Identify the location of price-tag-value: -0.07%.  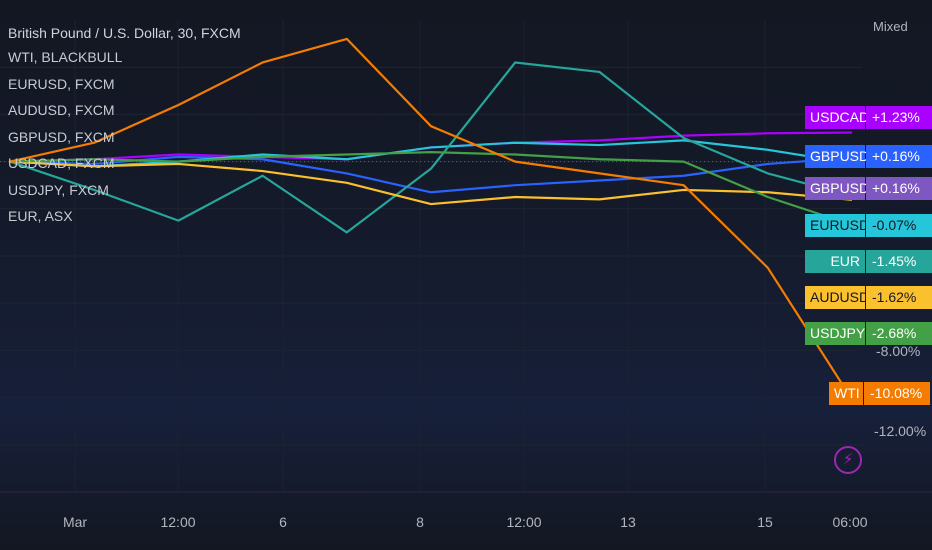
(899, 225).